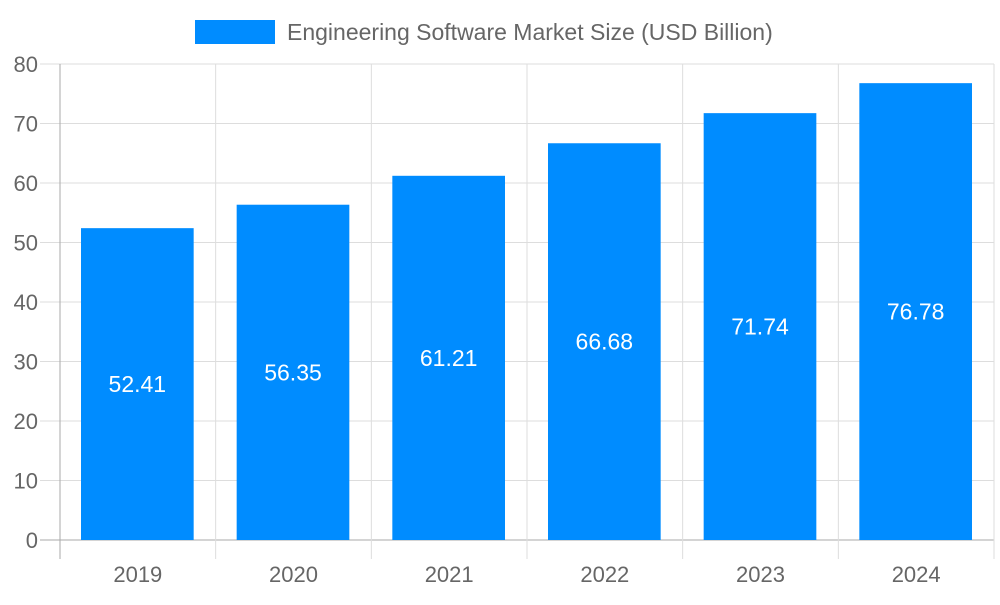 The image size is (1000, 605). I want to click on legend-swatch, so click(235, 32).